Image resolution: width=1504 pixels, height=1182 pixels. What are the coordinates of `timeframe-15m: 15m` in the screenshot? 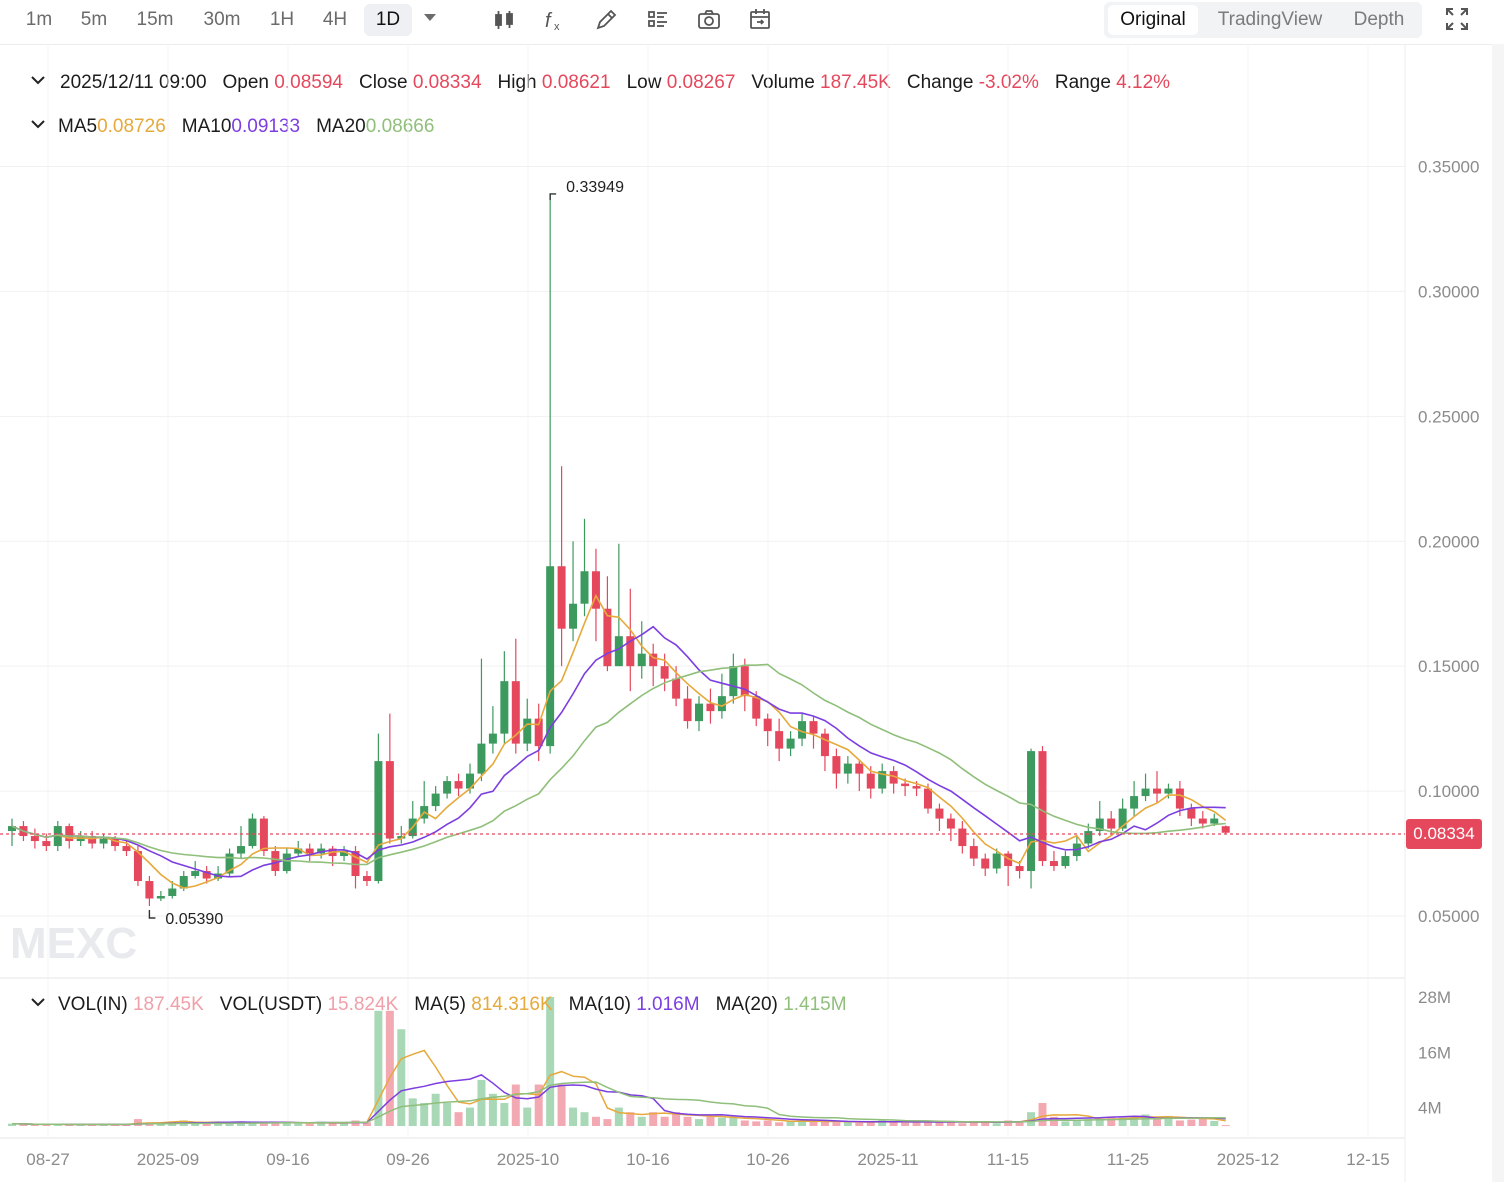 It's located at (155, 19).